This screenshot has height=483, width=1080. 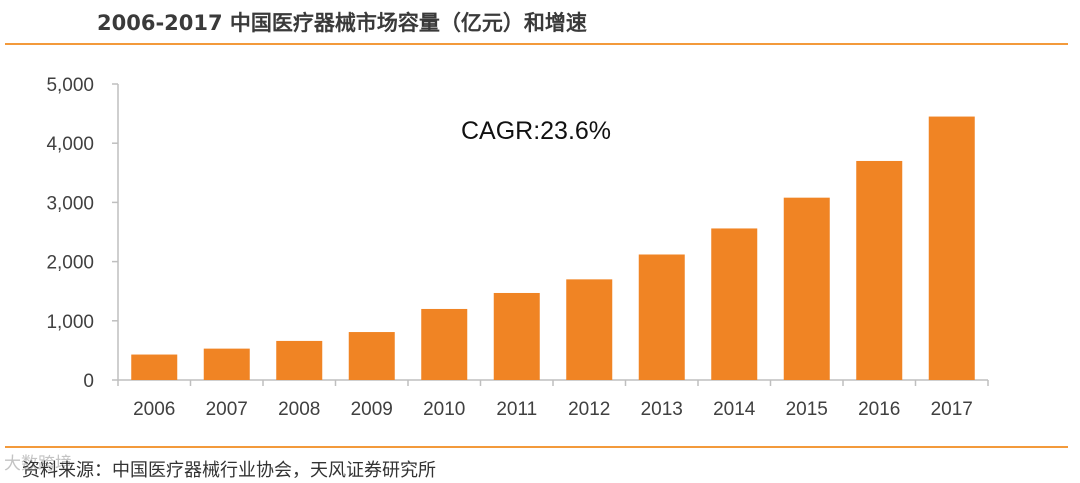 I want to click on bar-2012, so click(x=589, y=329).